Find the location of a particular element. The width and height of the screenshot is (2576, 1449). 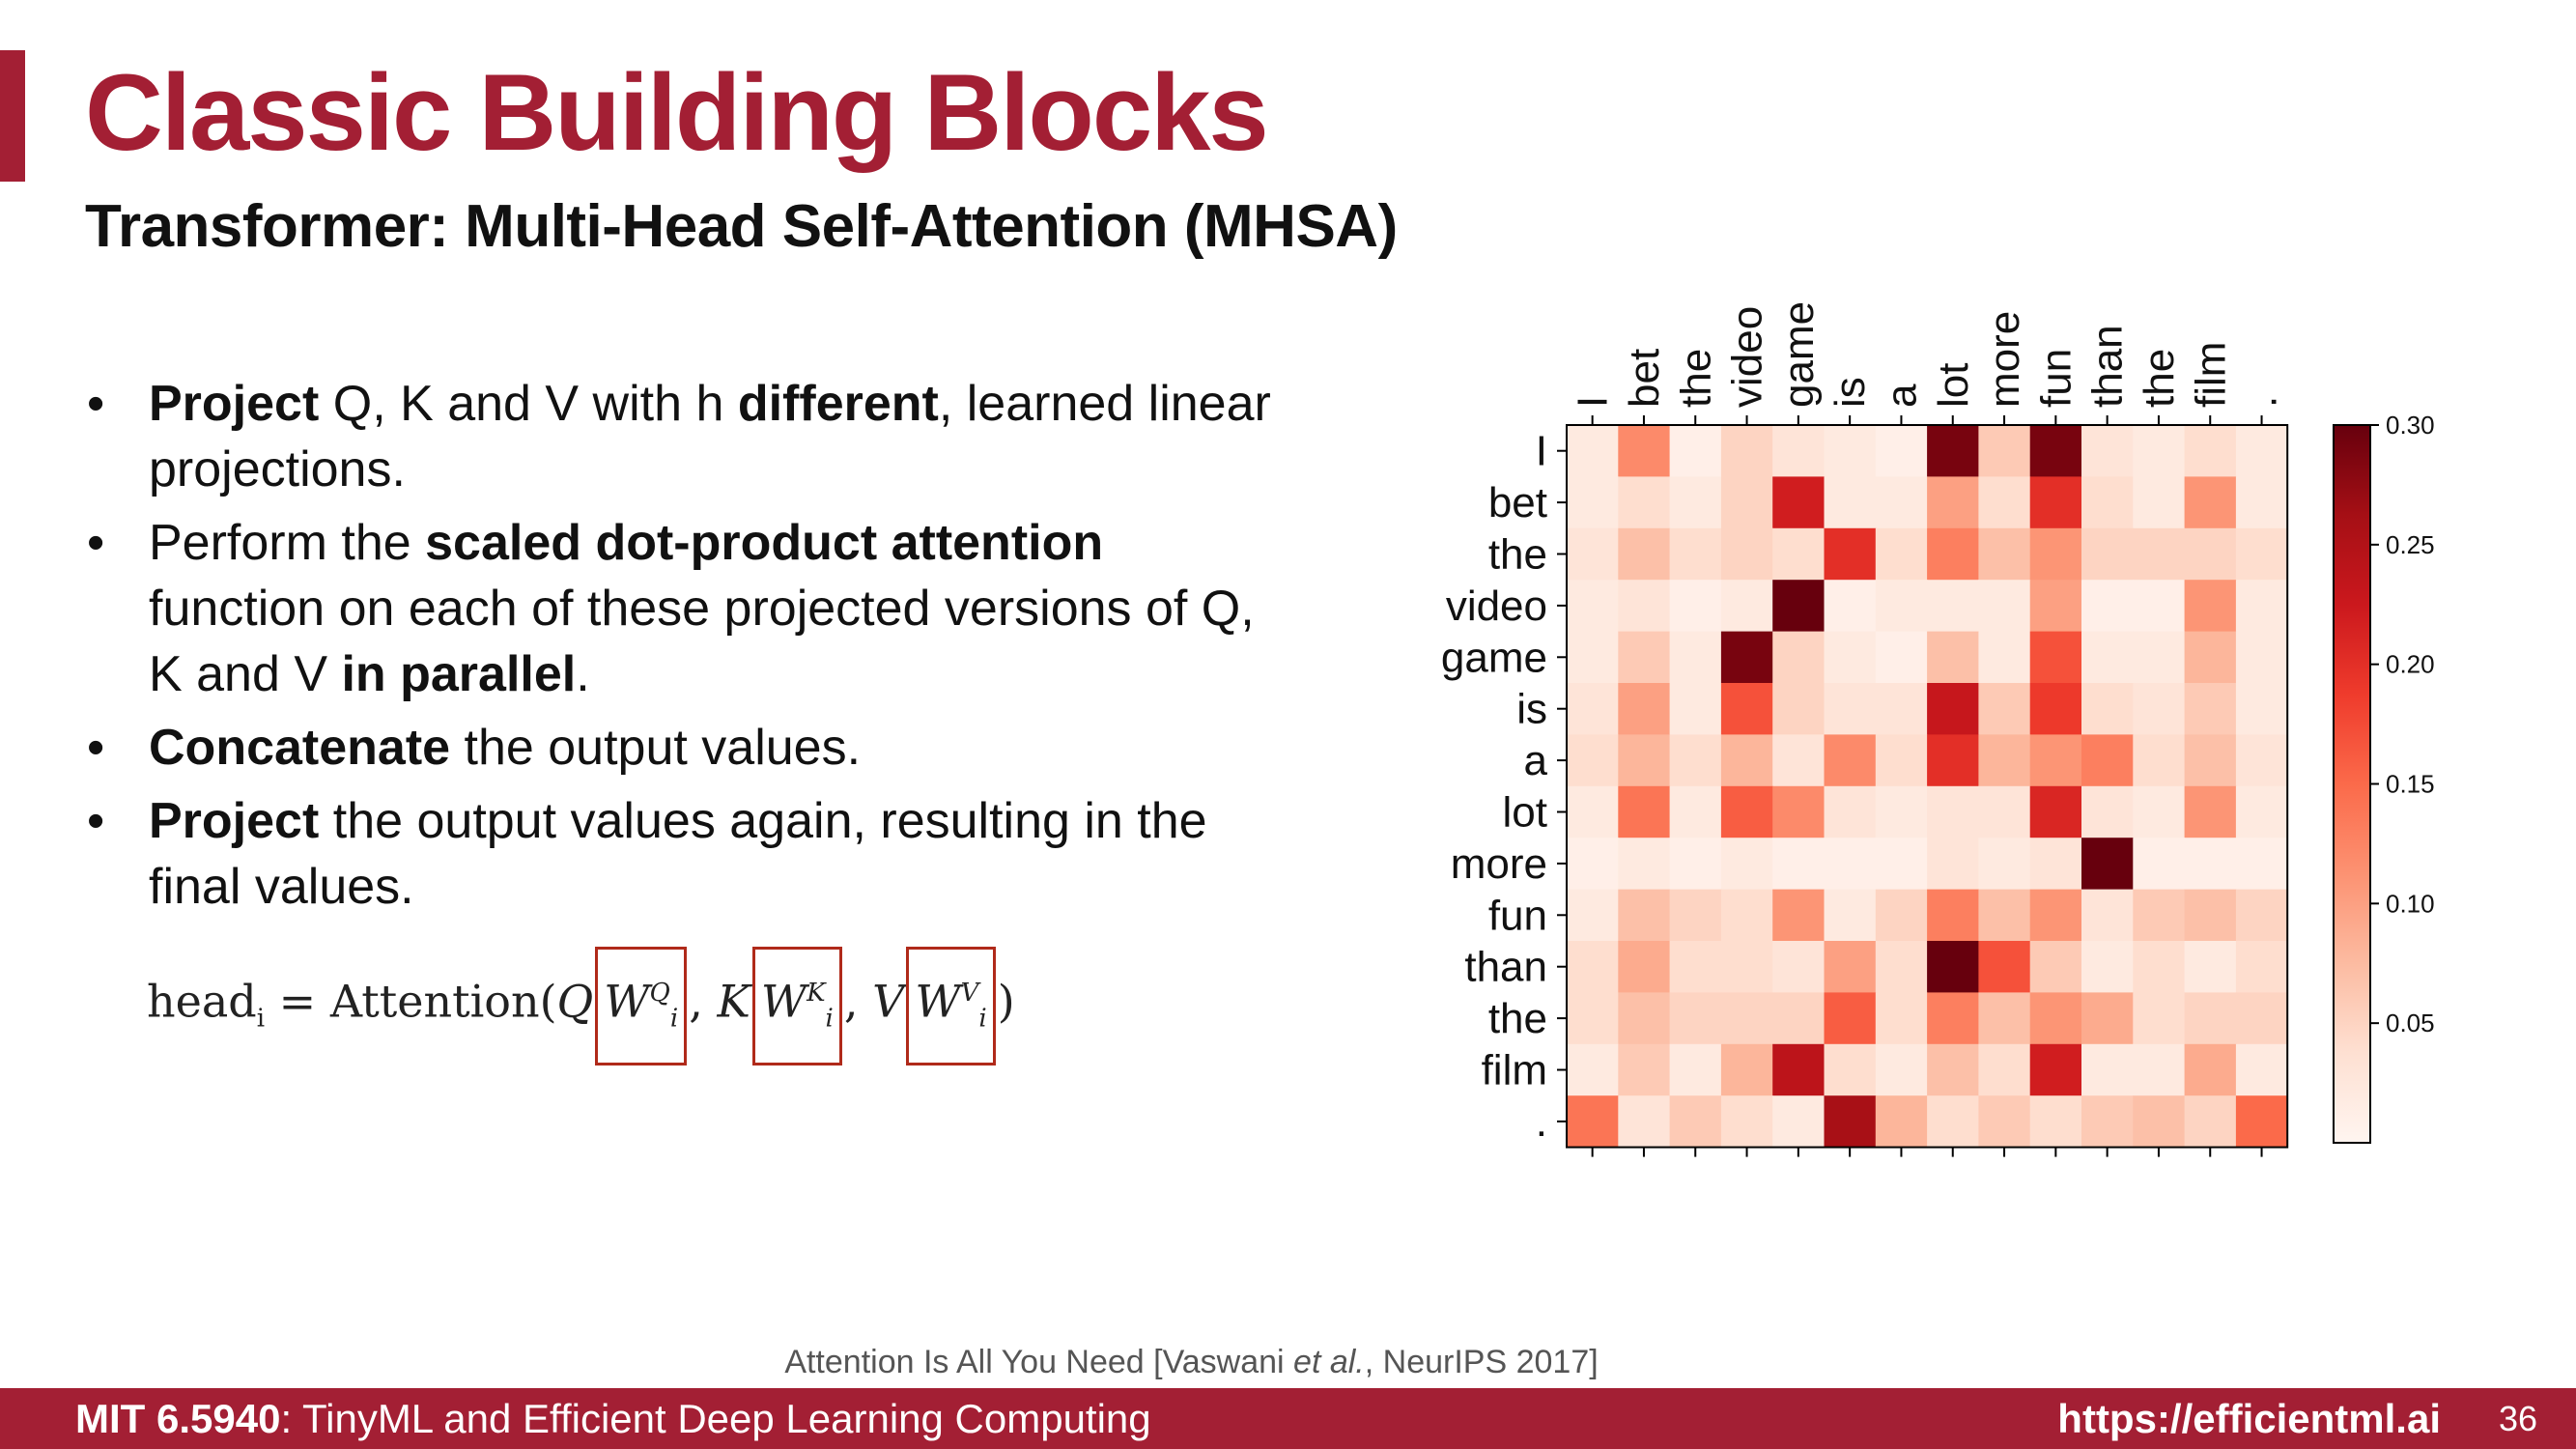

row-label: the is located at coordinates (1517, 555).